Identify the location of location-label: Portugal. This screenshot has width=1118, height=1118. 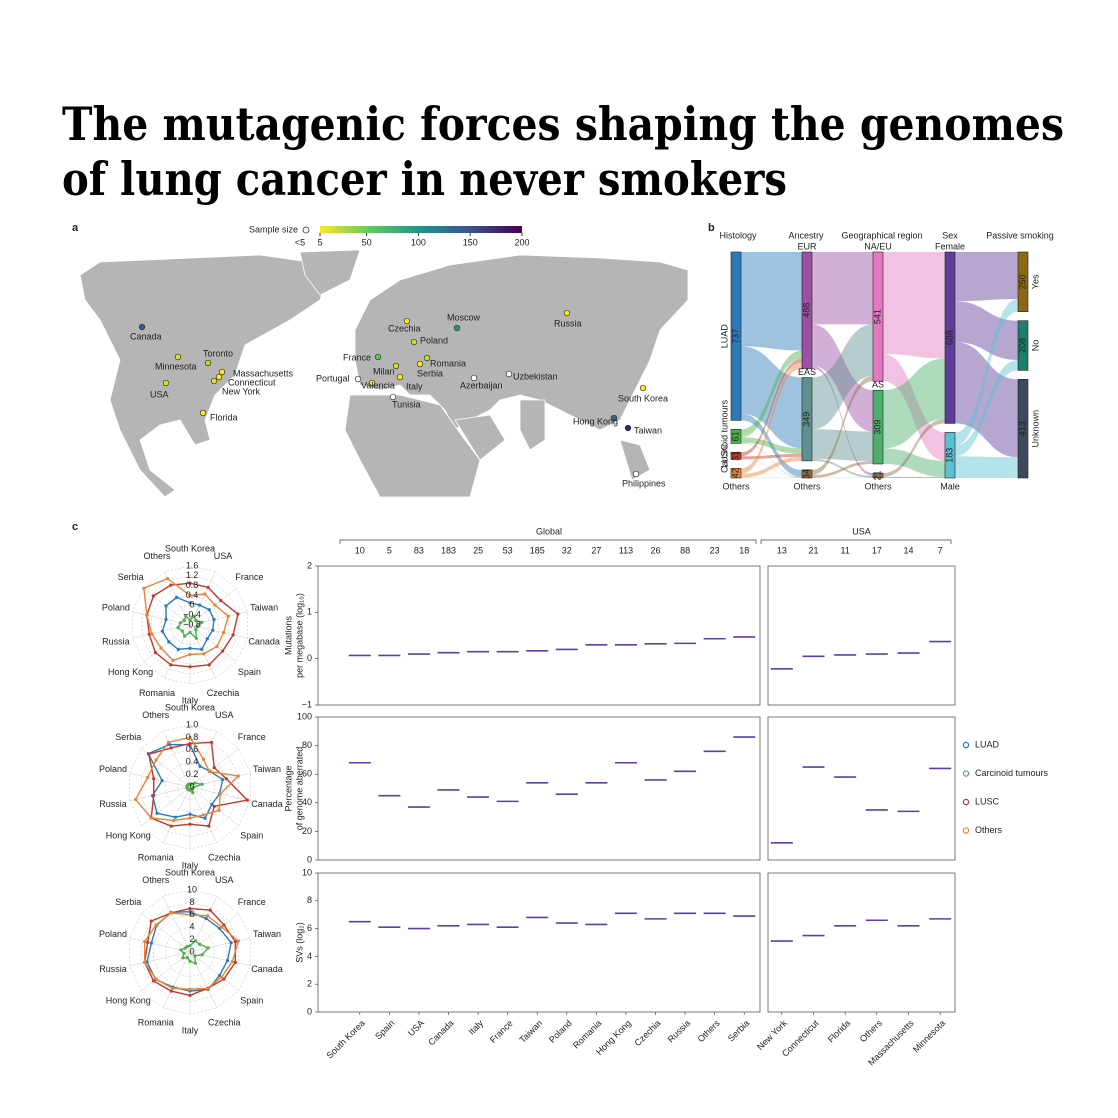
(333, 378).